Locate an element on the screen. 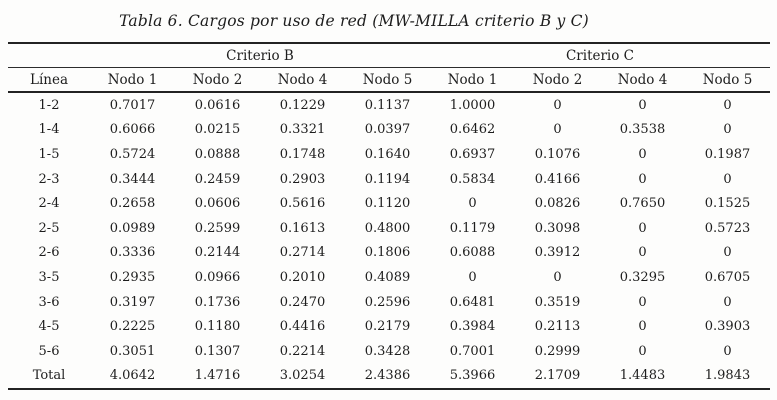 This screenshot has height=400, width=777. cell-value: 1.4483 is located at coordinates (642, 376).